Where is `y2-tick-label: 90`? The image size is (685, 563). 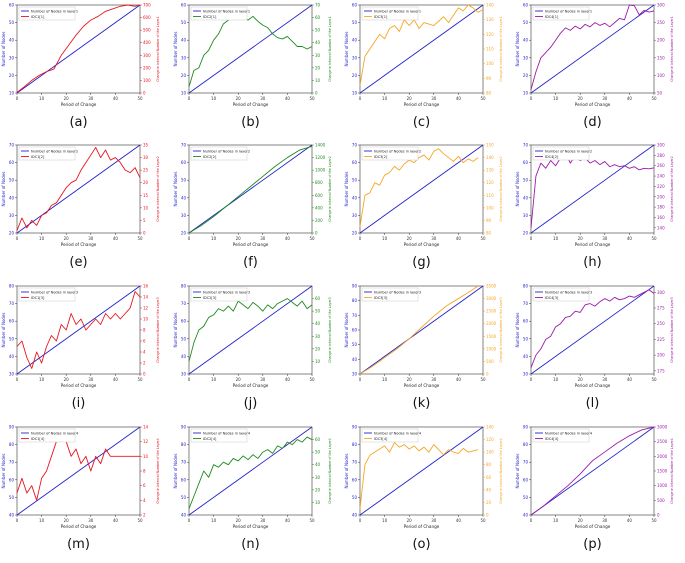
y2-tick-label: 90 is located at coordinates (489, 220).